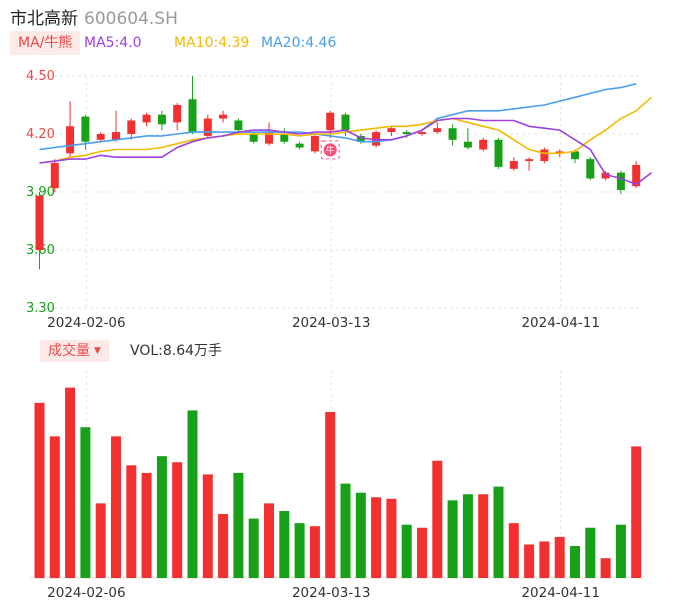 This screenshot has width=686, height=606. I want to click on y-tick-label: 3.90, so click(40, 192).